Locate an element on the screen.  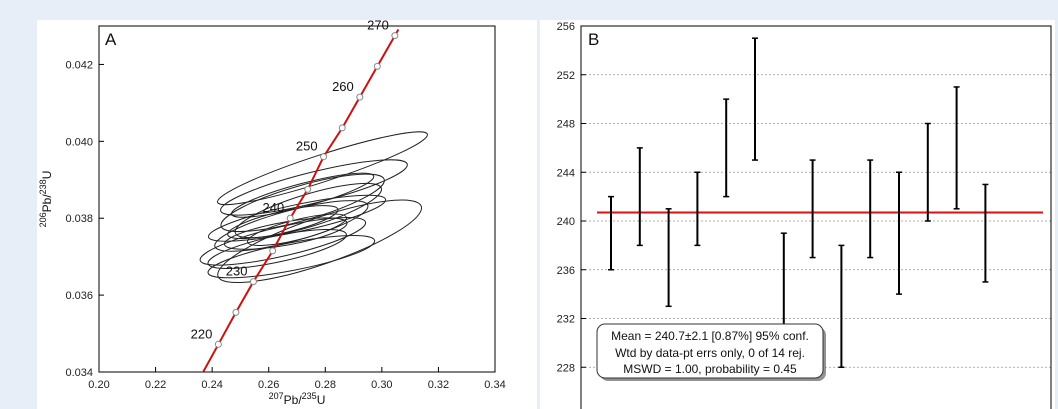
panel-label-a: A is located at coordinates (111, 39).